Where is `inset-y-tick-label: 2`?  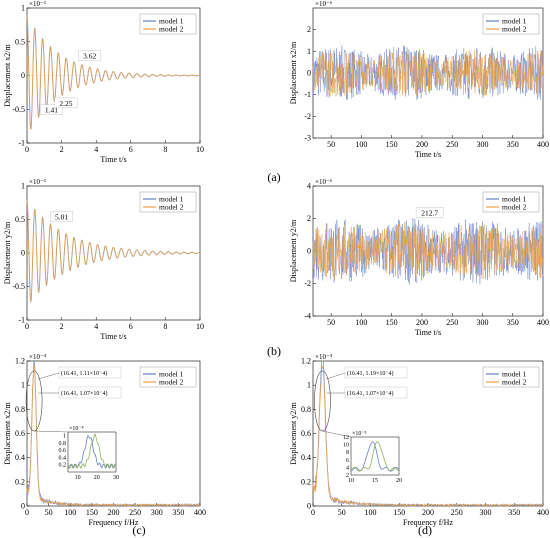
inset-y-tick-label: 2 is located at coordinates (347, 476).